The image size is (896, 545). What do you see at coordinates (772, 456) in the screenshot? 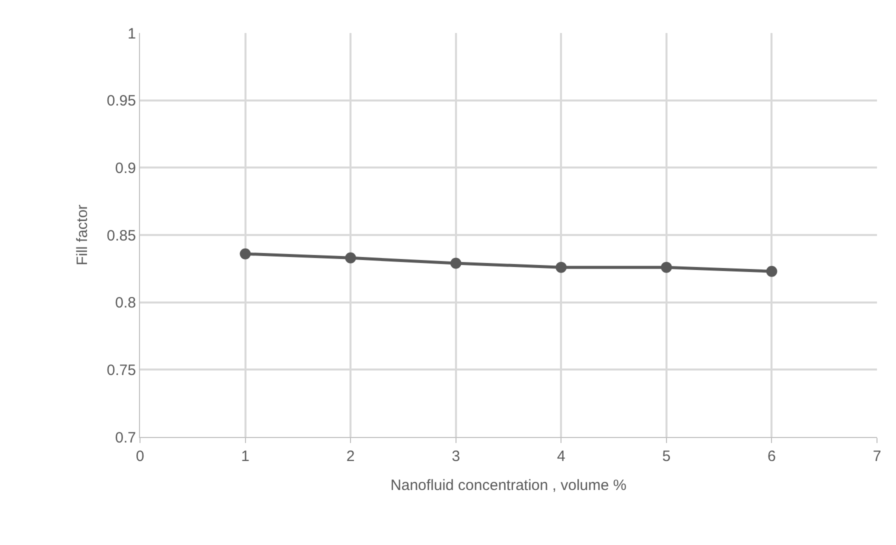
I see `x-tick-label: 6` at bounding box center [772, 456].